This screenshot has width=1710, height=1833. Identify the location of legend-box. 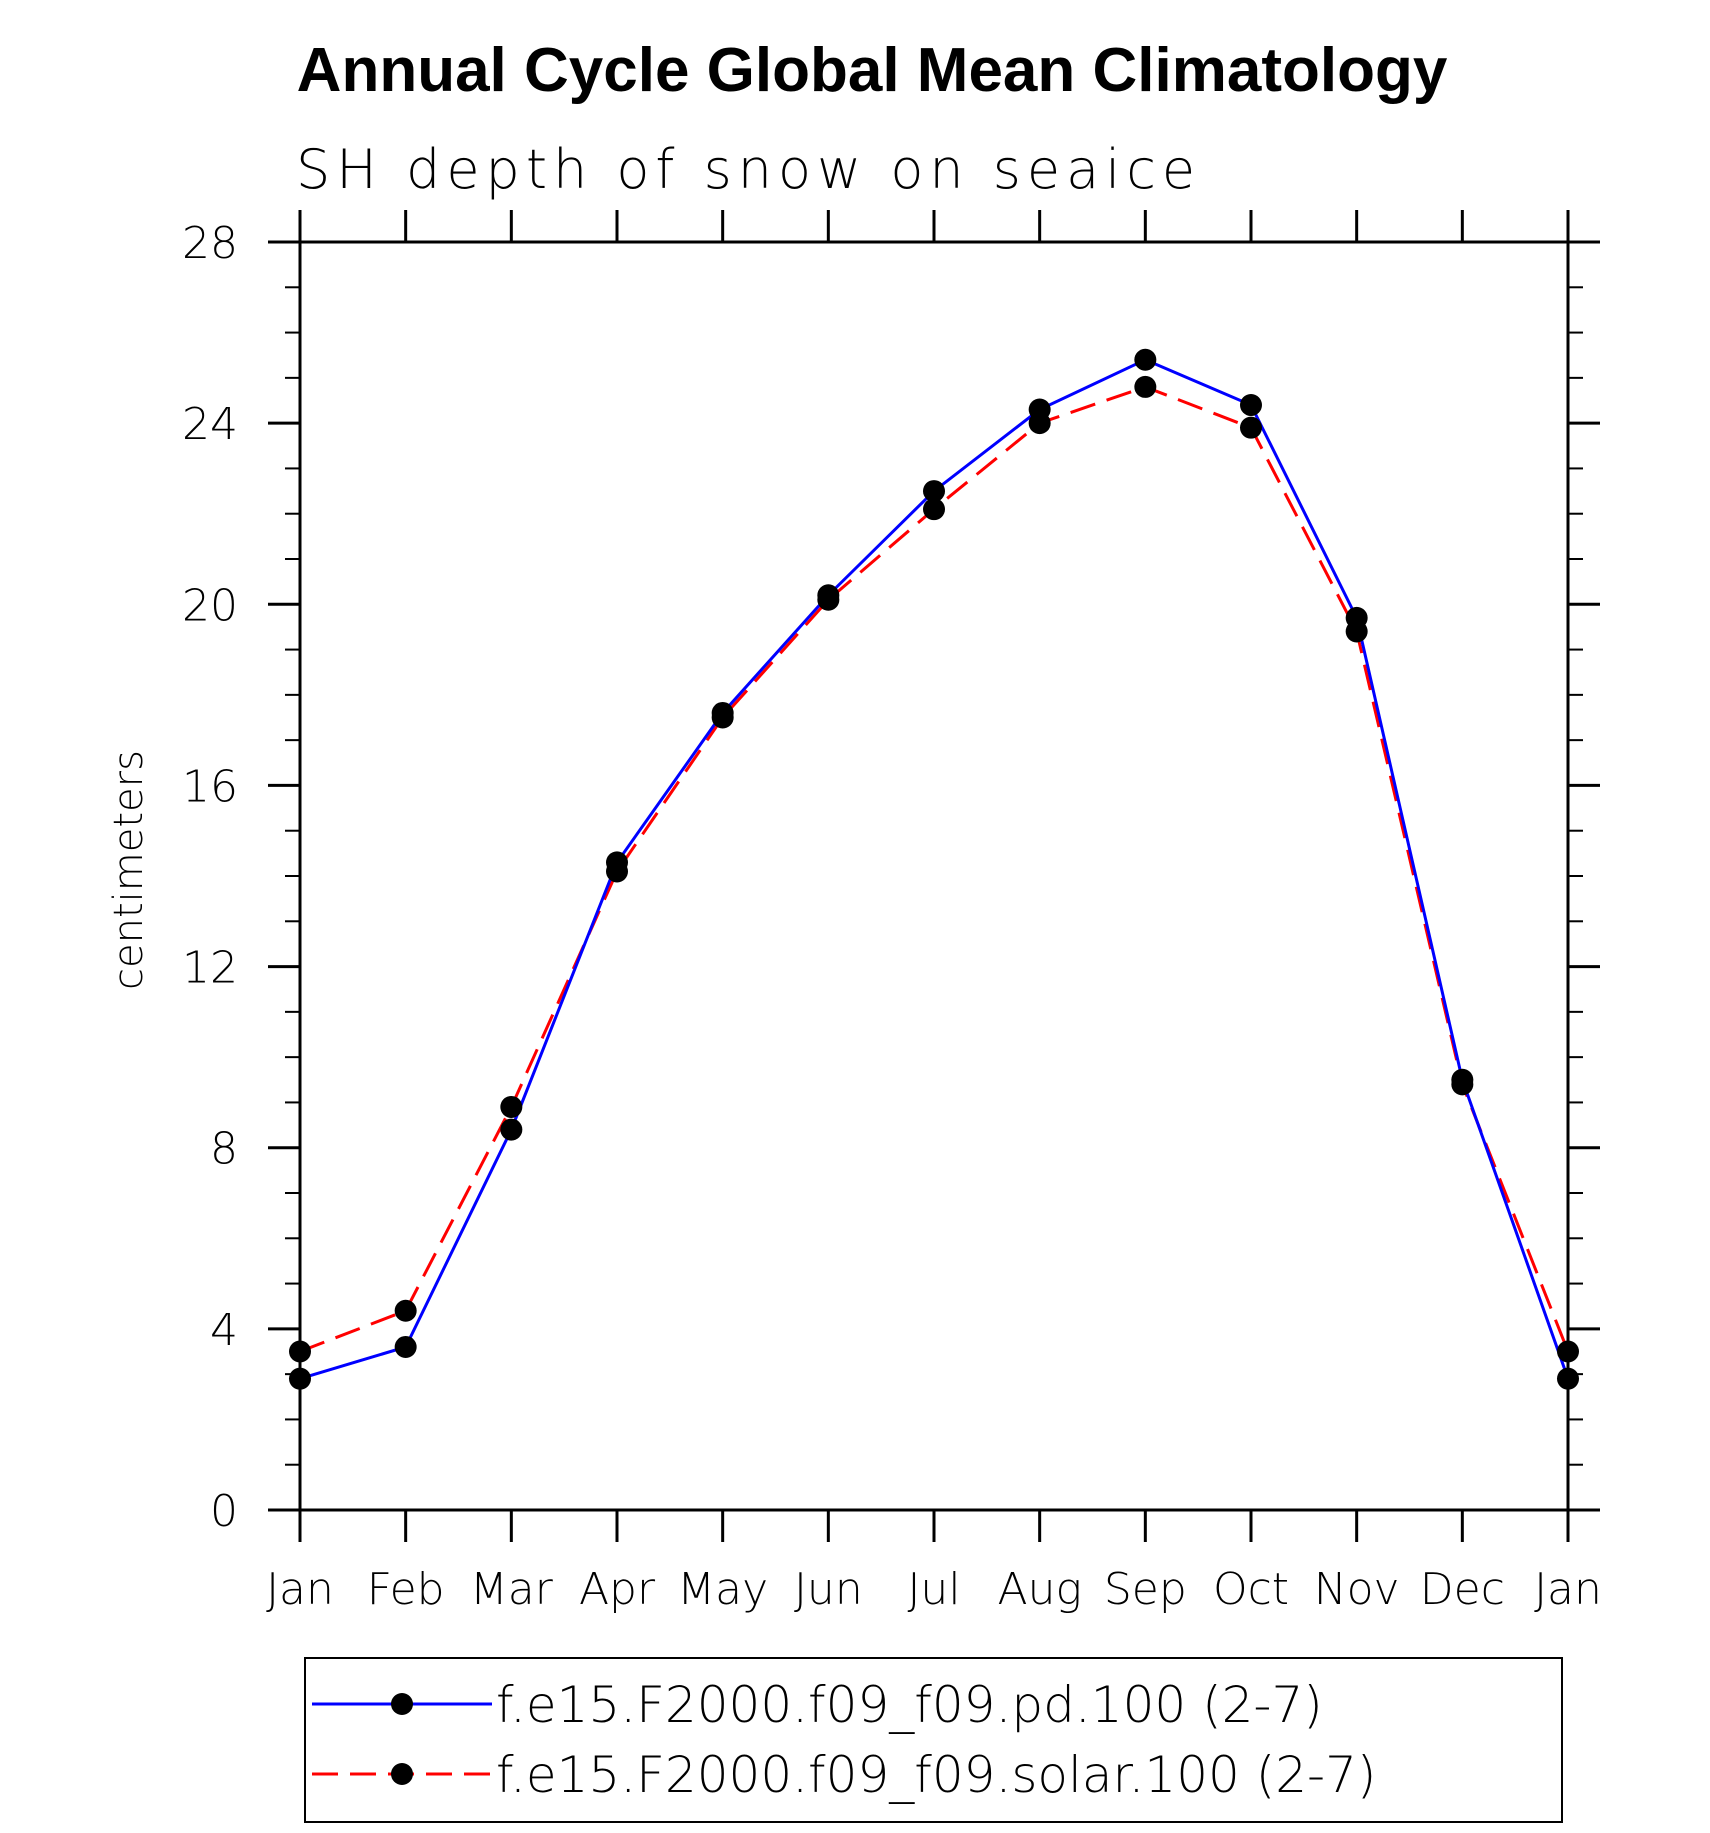
(933, 1740).